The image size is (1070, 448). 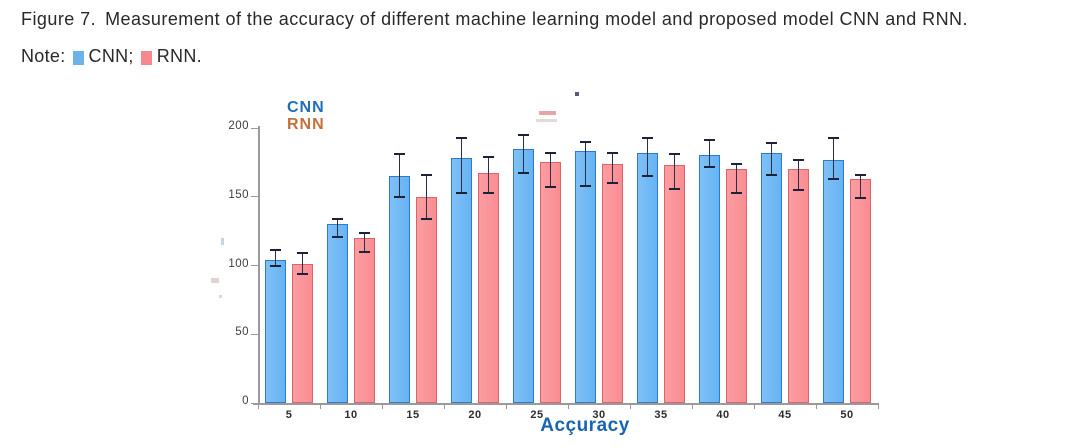 I want to click on x-tick-label: 45, so click(x=785, y=415).